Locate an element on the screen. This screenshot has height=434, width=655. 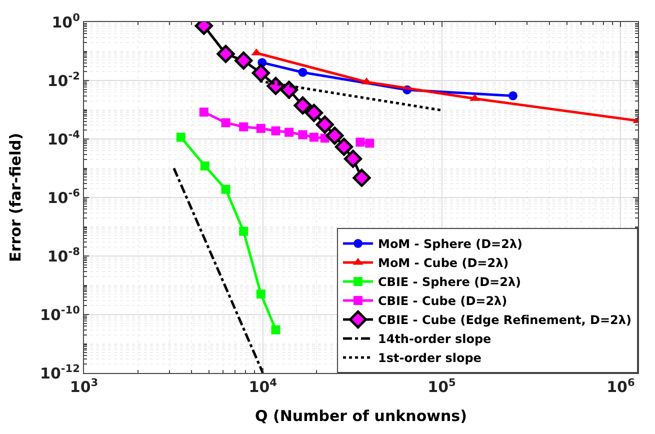
y-tick-label: 10$^{-10}$ is located at coordinates (60, 314).